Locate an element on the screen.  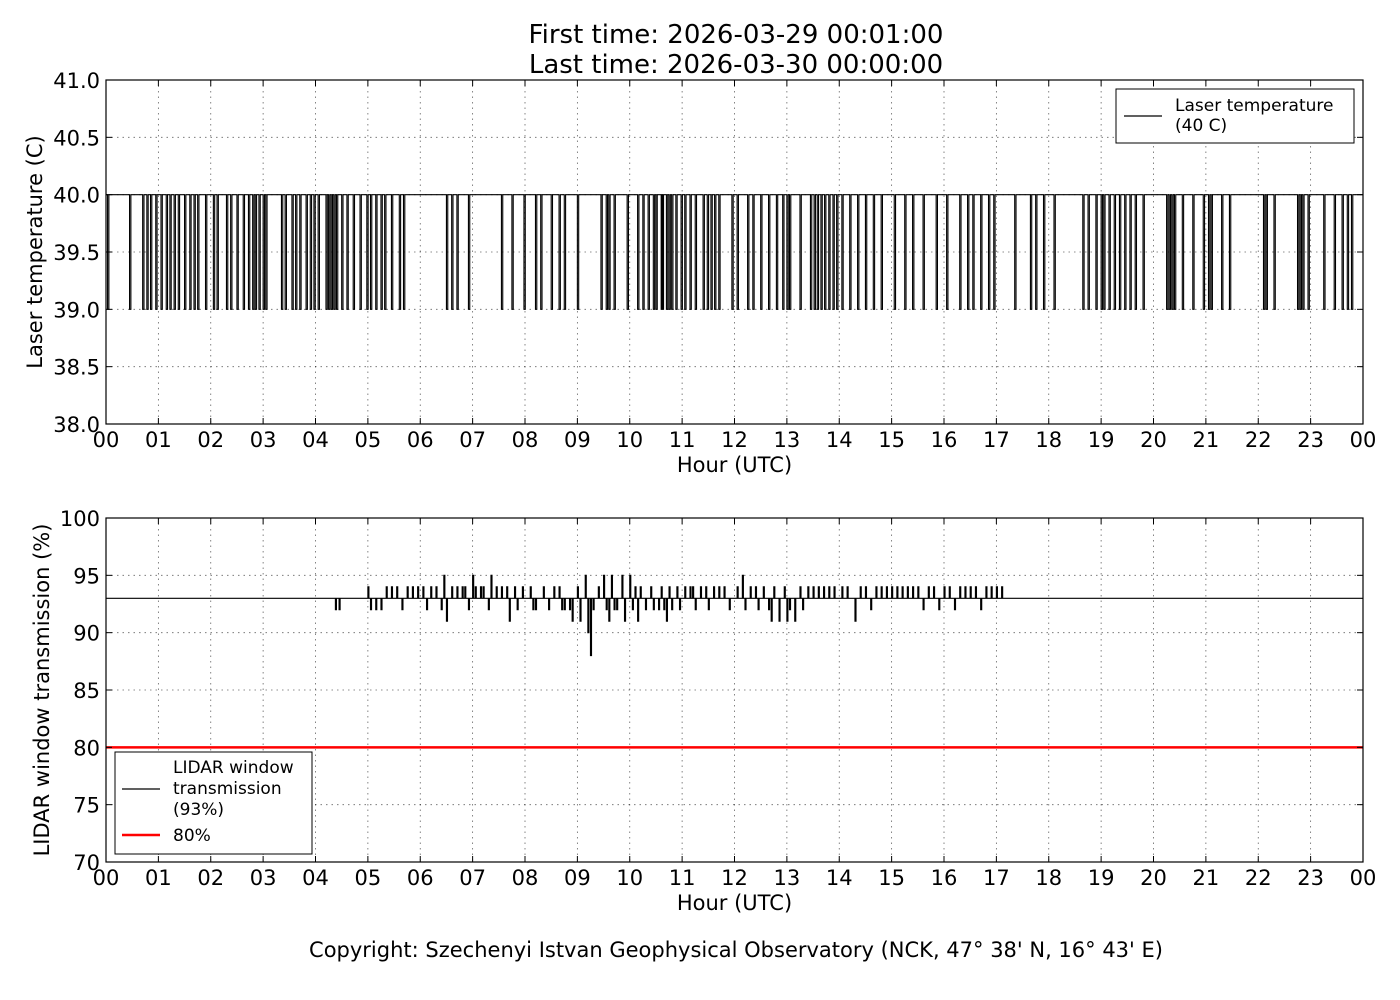
legend: Laser temperature(40 C) is located at coordinates (1235, 116).